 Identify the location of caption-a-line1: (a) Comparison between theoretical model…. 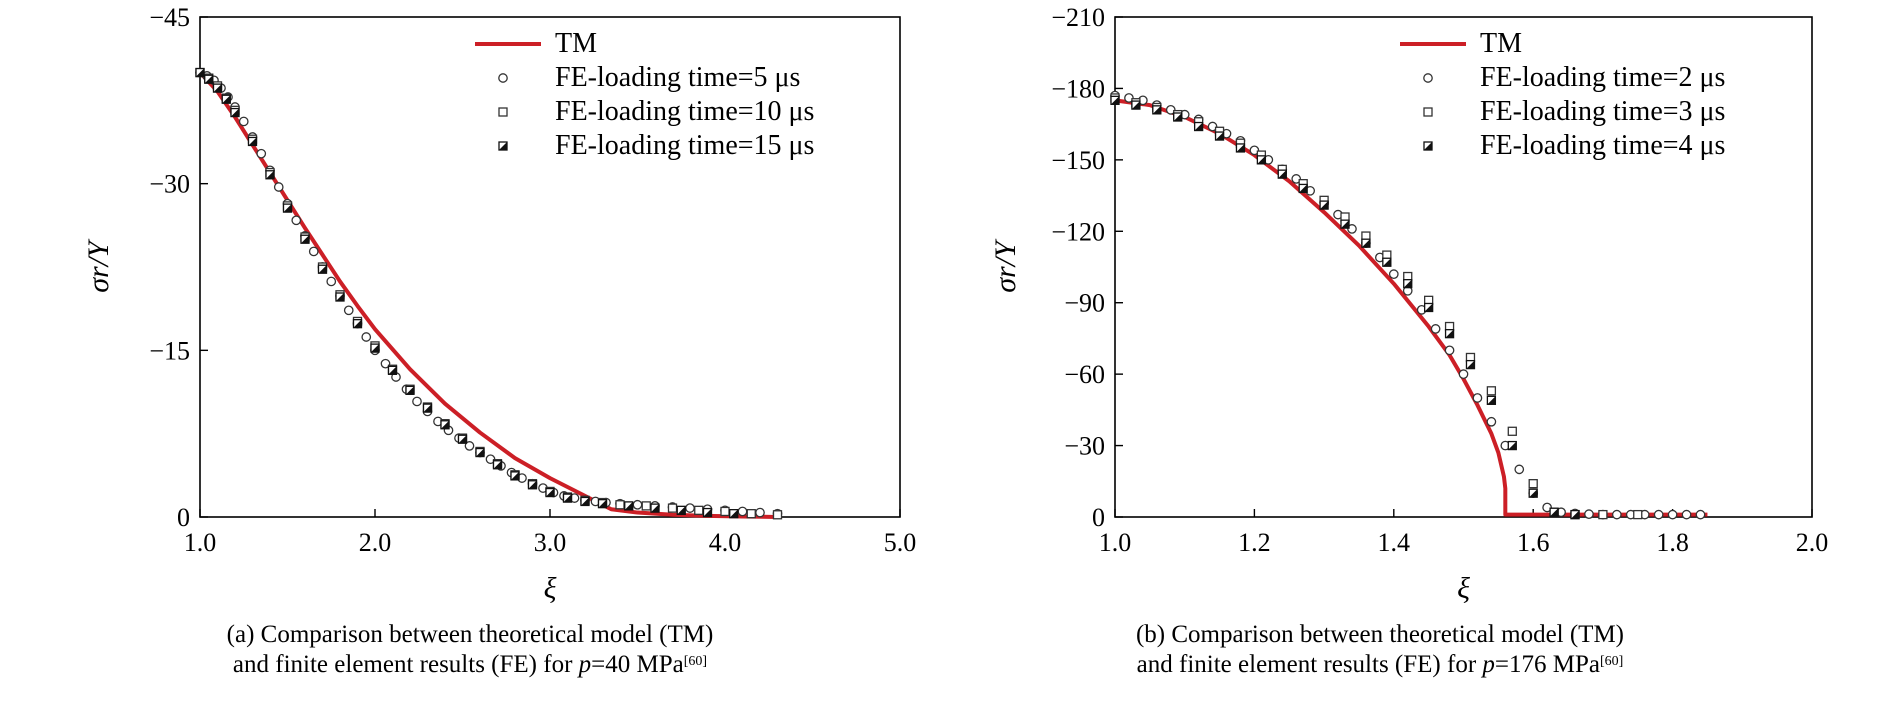
(470, 634).